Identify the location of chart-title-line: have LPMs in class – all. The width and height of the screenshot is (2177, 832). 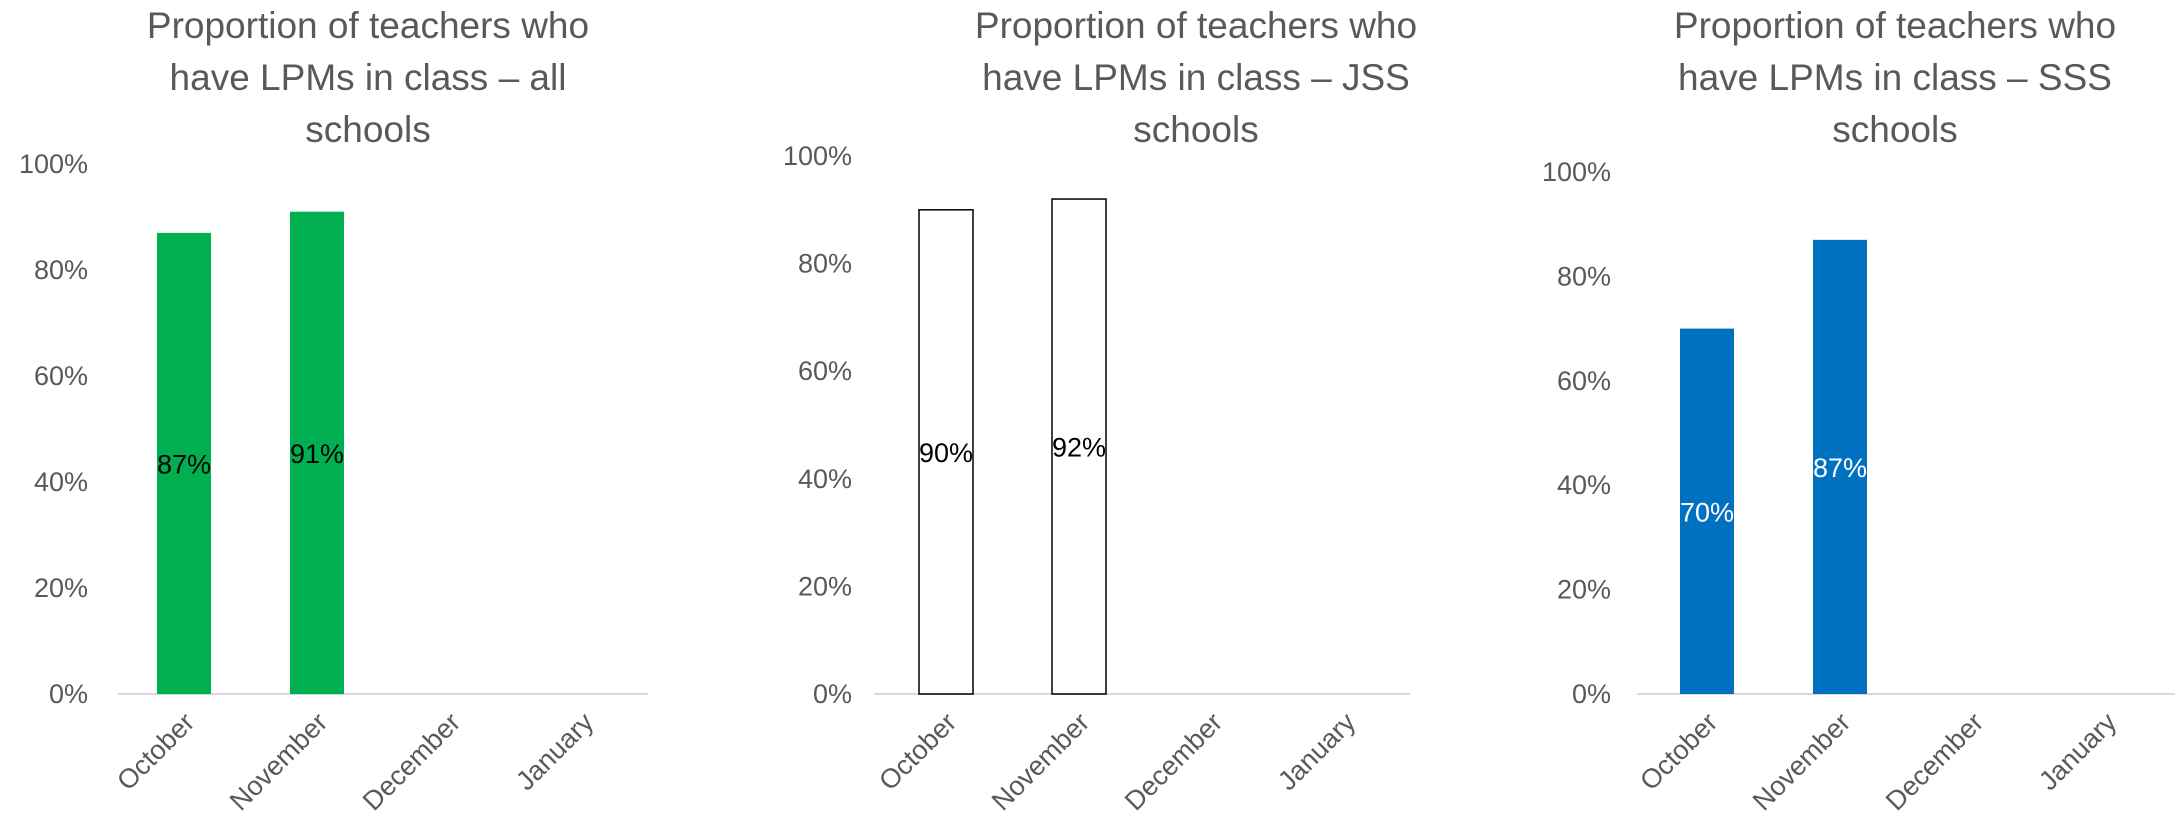
(368, 77).